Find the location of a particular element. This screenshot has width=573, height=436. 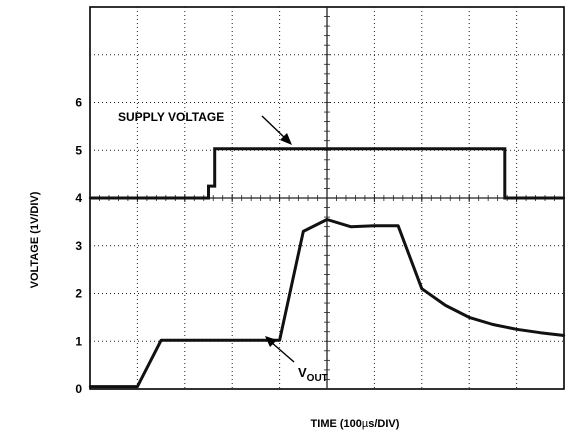

y-tick-label: 0 is located at coordinates (78, 389).